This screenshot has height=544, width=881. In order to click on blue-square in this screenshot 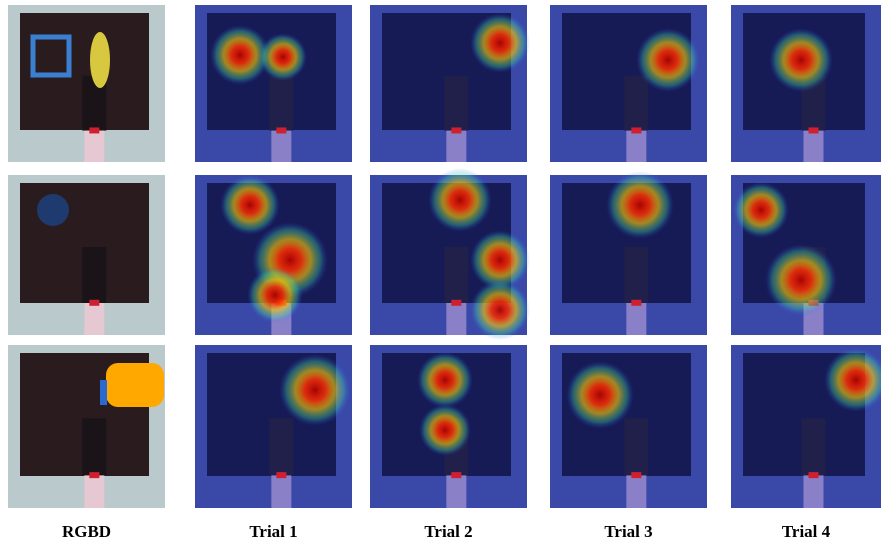, I will do `click(51, 56)`.